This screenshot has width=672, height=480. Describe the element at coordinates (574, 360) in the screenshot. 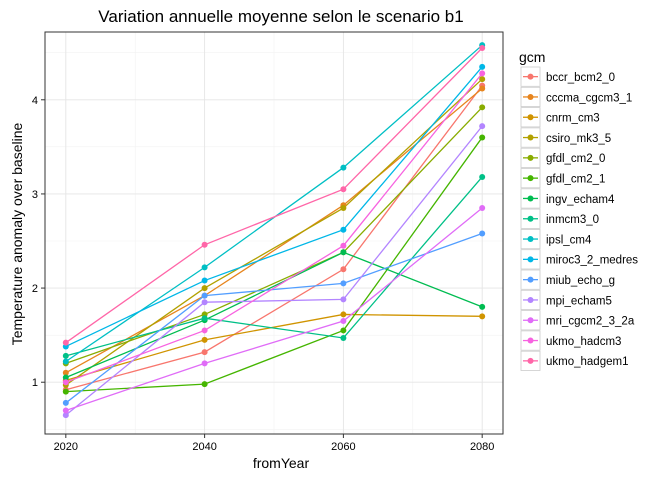

I see `legend-item: ukmo_hadgem1` at that location.